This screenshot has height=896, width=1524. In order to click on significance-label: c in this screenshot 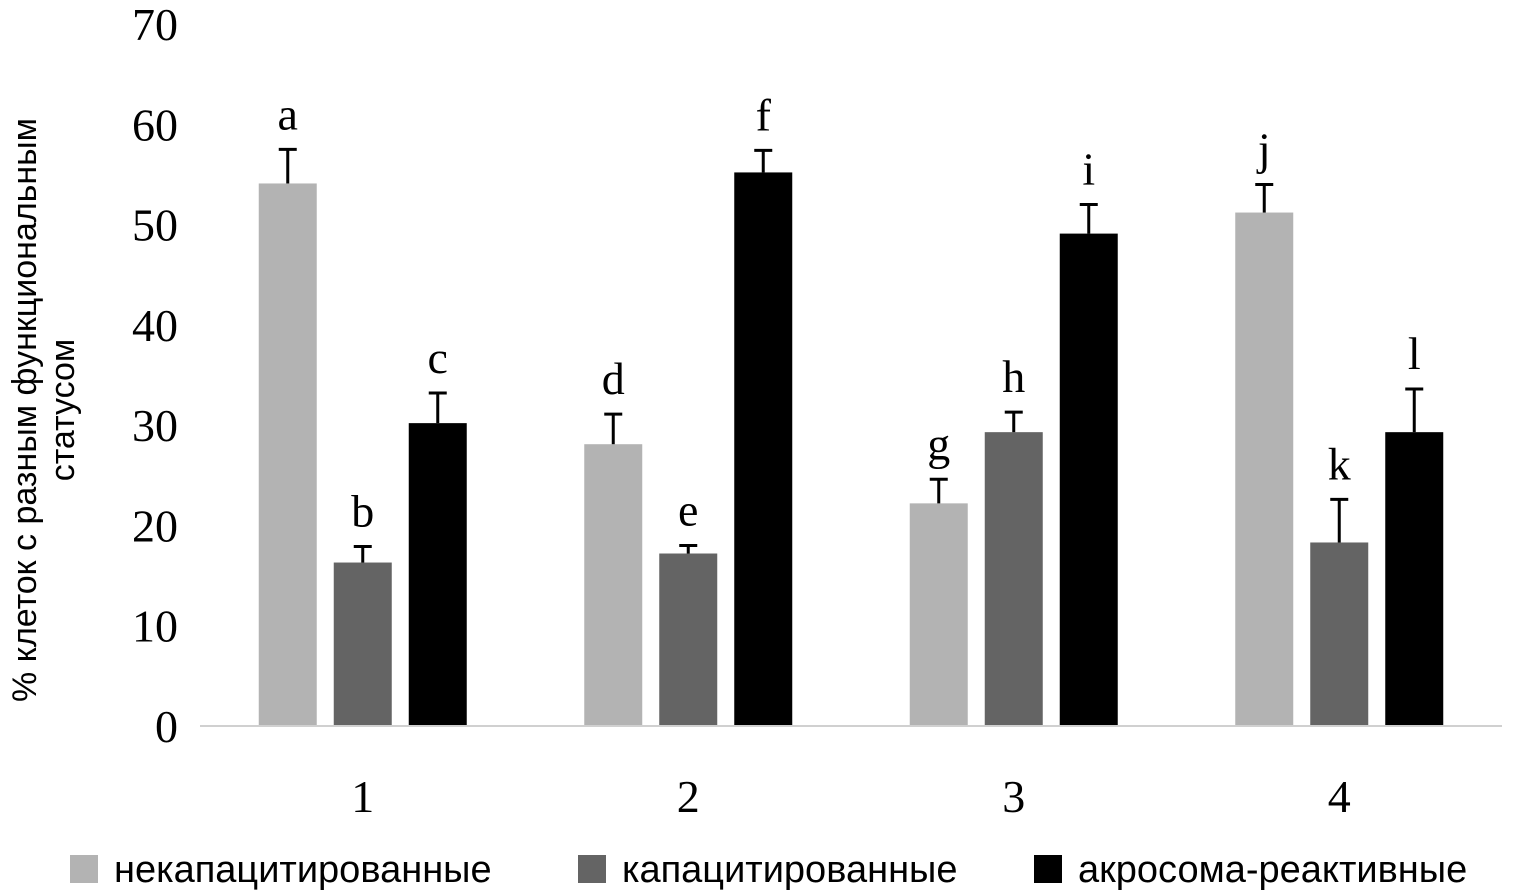, I will do `click(438, 357)`.